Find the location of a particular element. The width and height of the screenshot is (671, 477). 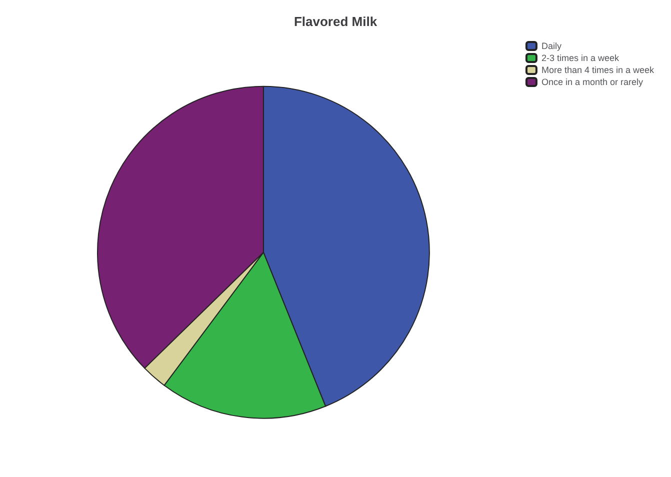

chart-title: Flavored Milk is located at coordinates (336, 21).